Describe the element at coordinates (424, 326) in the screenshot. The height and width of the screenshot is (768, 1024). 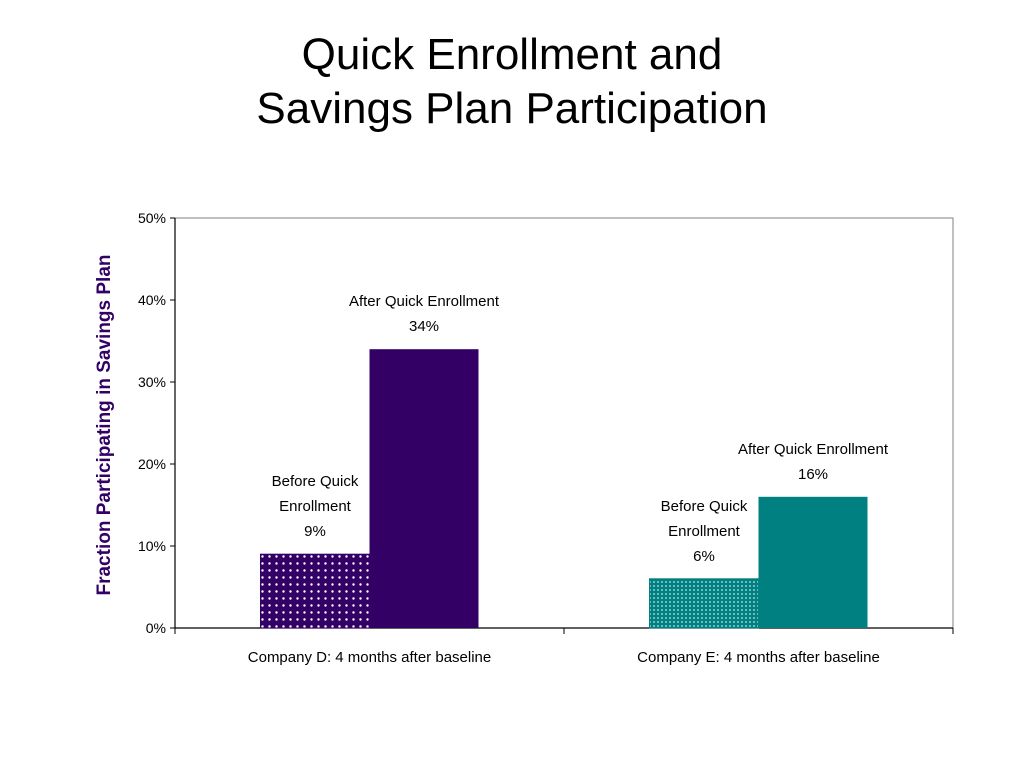
I see `data-label: 34%` at that location.